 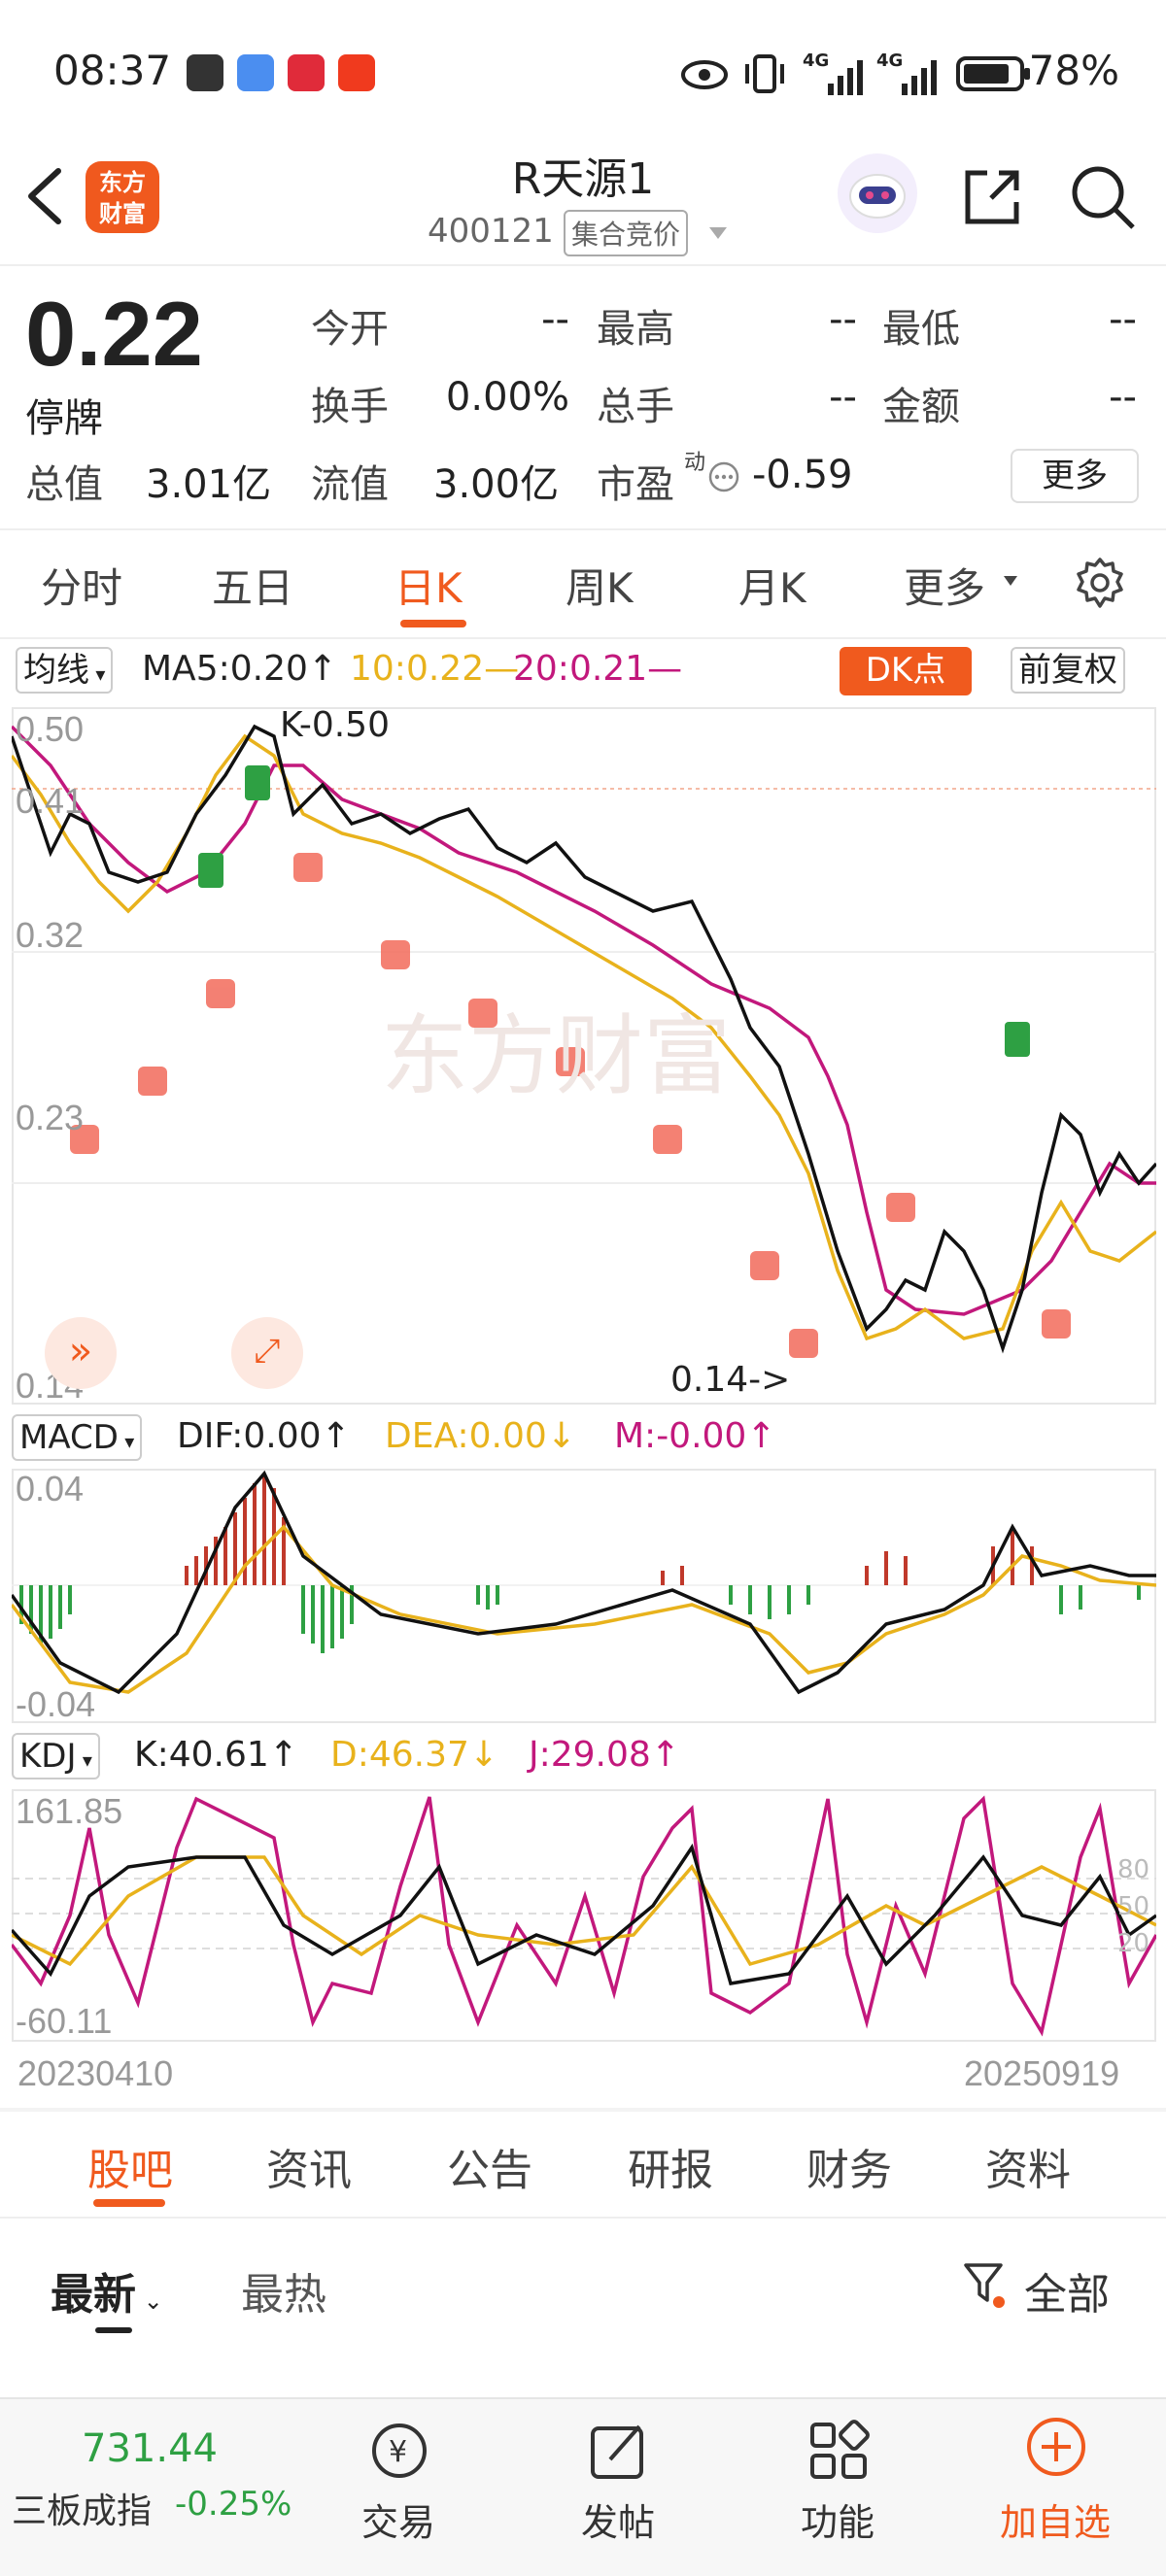 I want to click on tab-finance: 财务, so click(x=849, y=2170).